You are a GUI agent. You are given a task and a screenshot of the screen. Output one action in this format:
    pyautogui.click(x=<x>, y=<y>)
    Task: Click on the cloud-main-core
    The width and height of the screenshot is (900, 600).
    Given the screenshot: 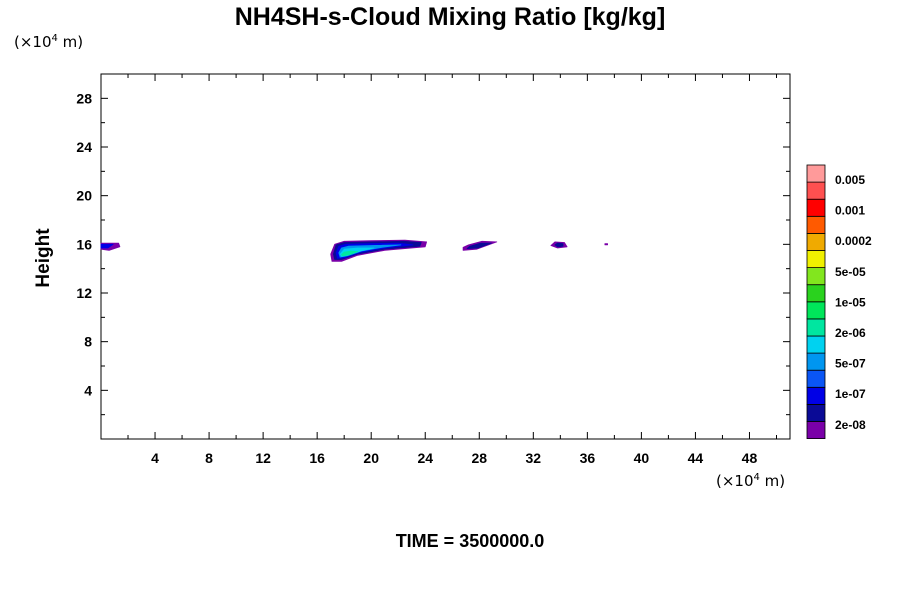 What is the action you would take?
    pyautogui.click(x=350, y=253)
    